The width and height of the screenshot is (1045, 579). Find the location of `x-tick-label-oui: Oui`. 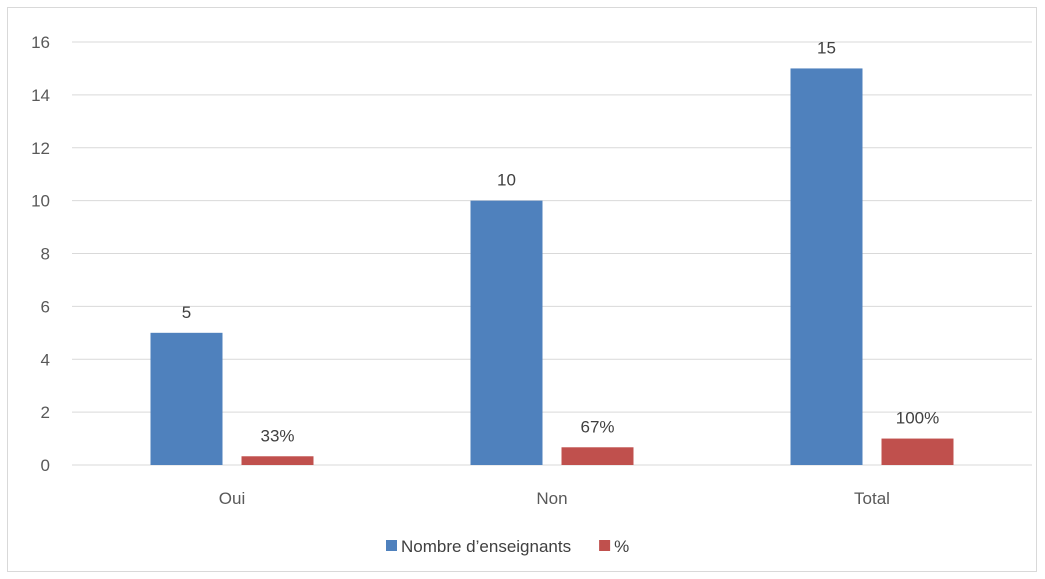

x-tick-label-oui: Oui is located at coordinates (232, 498).